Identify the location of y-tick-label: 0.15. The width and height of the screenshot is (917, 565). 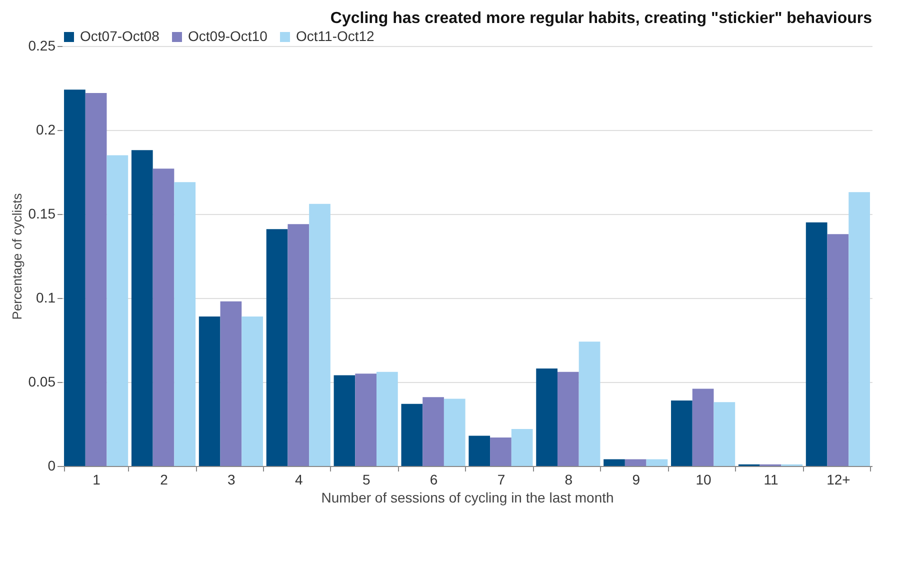
(42, 214).